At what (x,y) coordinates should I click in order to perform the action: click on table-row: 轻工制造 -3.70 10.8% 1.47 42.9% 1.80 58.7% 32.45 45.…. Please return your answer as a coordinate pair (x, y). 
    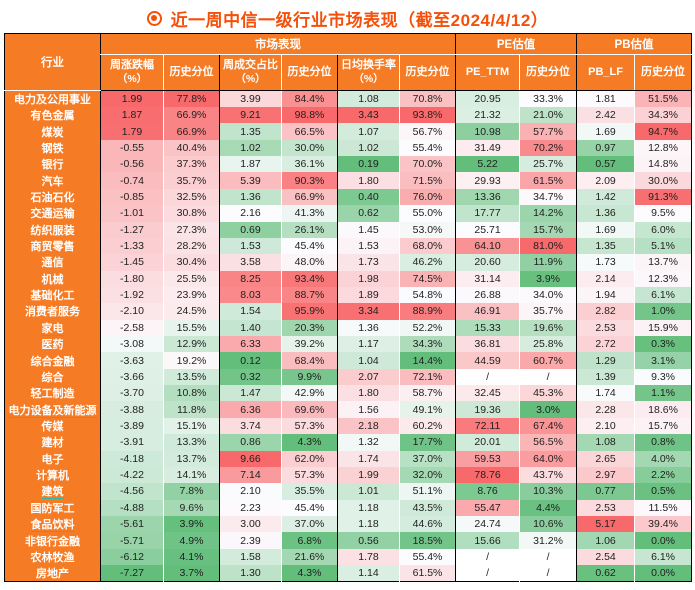
    Looking at the image, I should click on (348, 393).